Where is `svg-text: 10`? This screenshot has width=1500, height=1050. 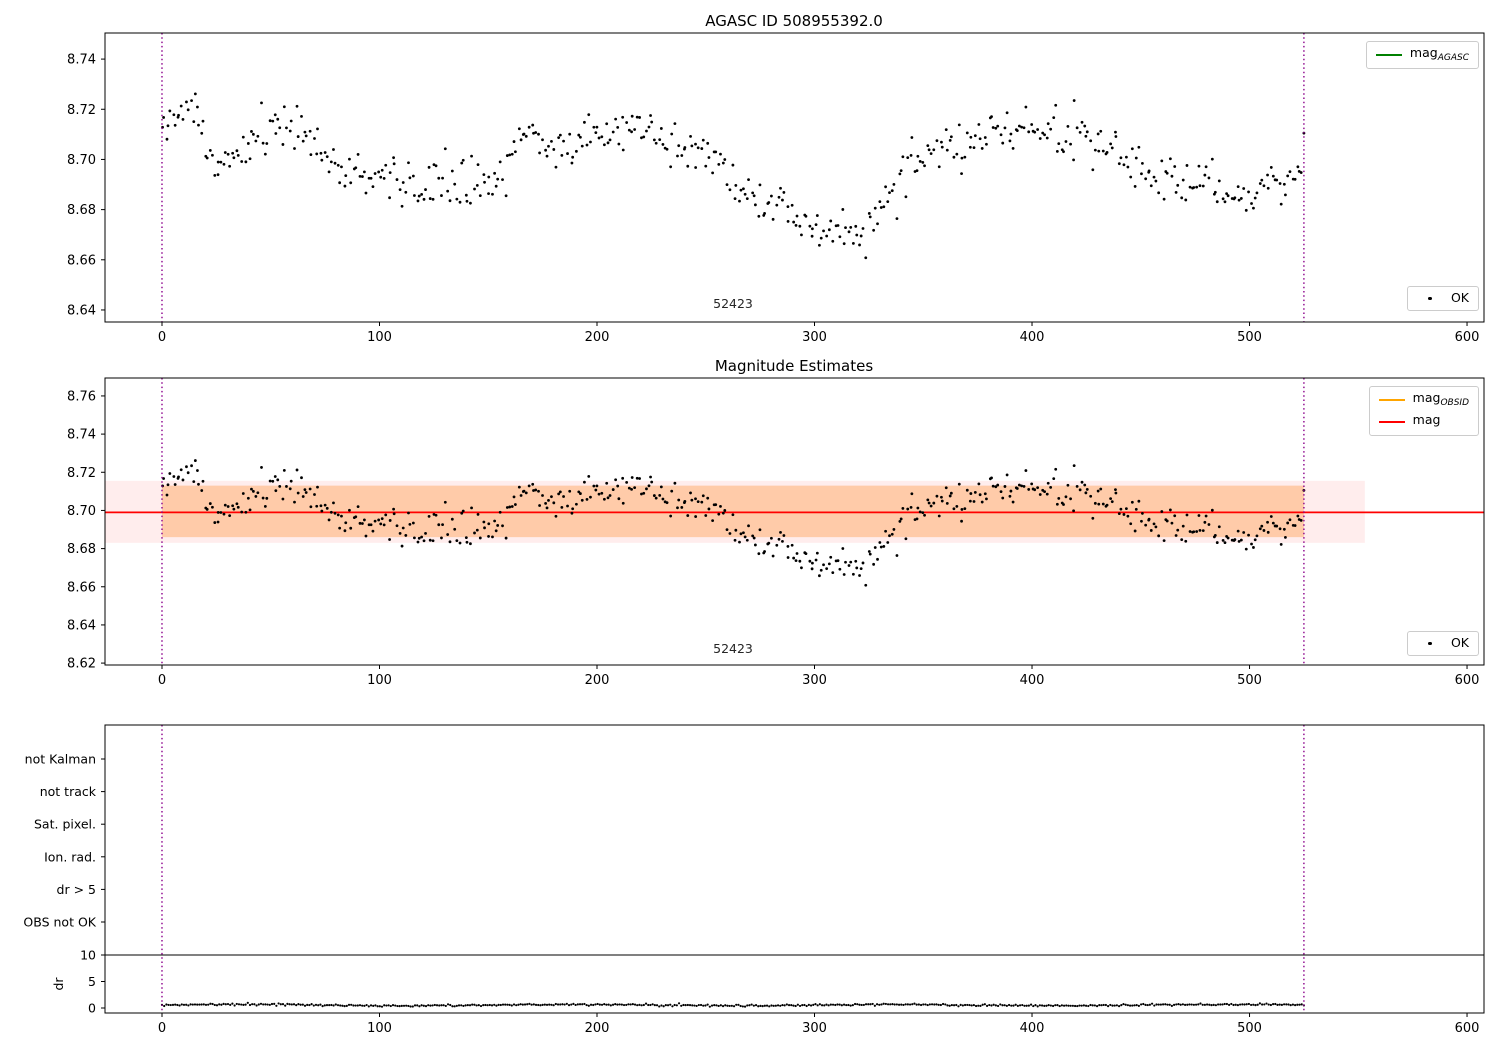 svg-text: 10 is located at coordinates (88, 955).